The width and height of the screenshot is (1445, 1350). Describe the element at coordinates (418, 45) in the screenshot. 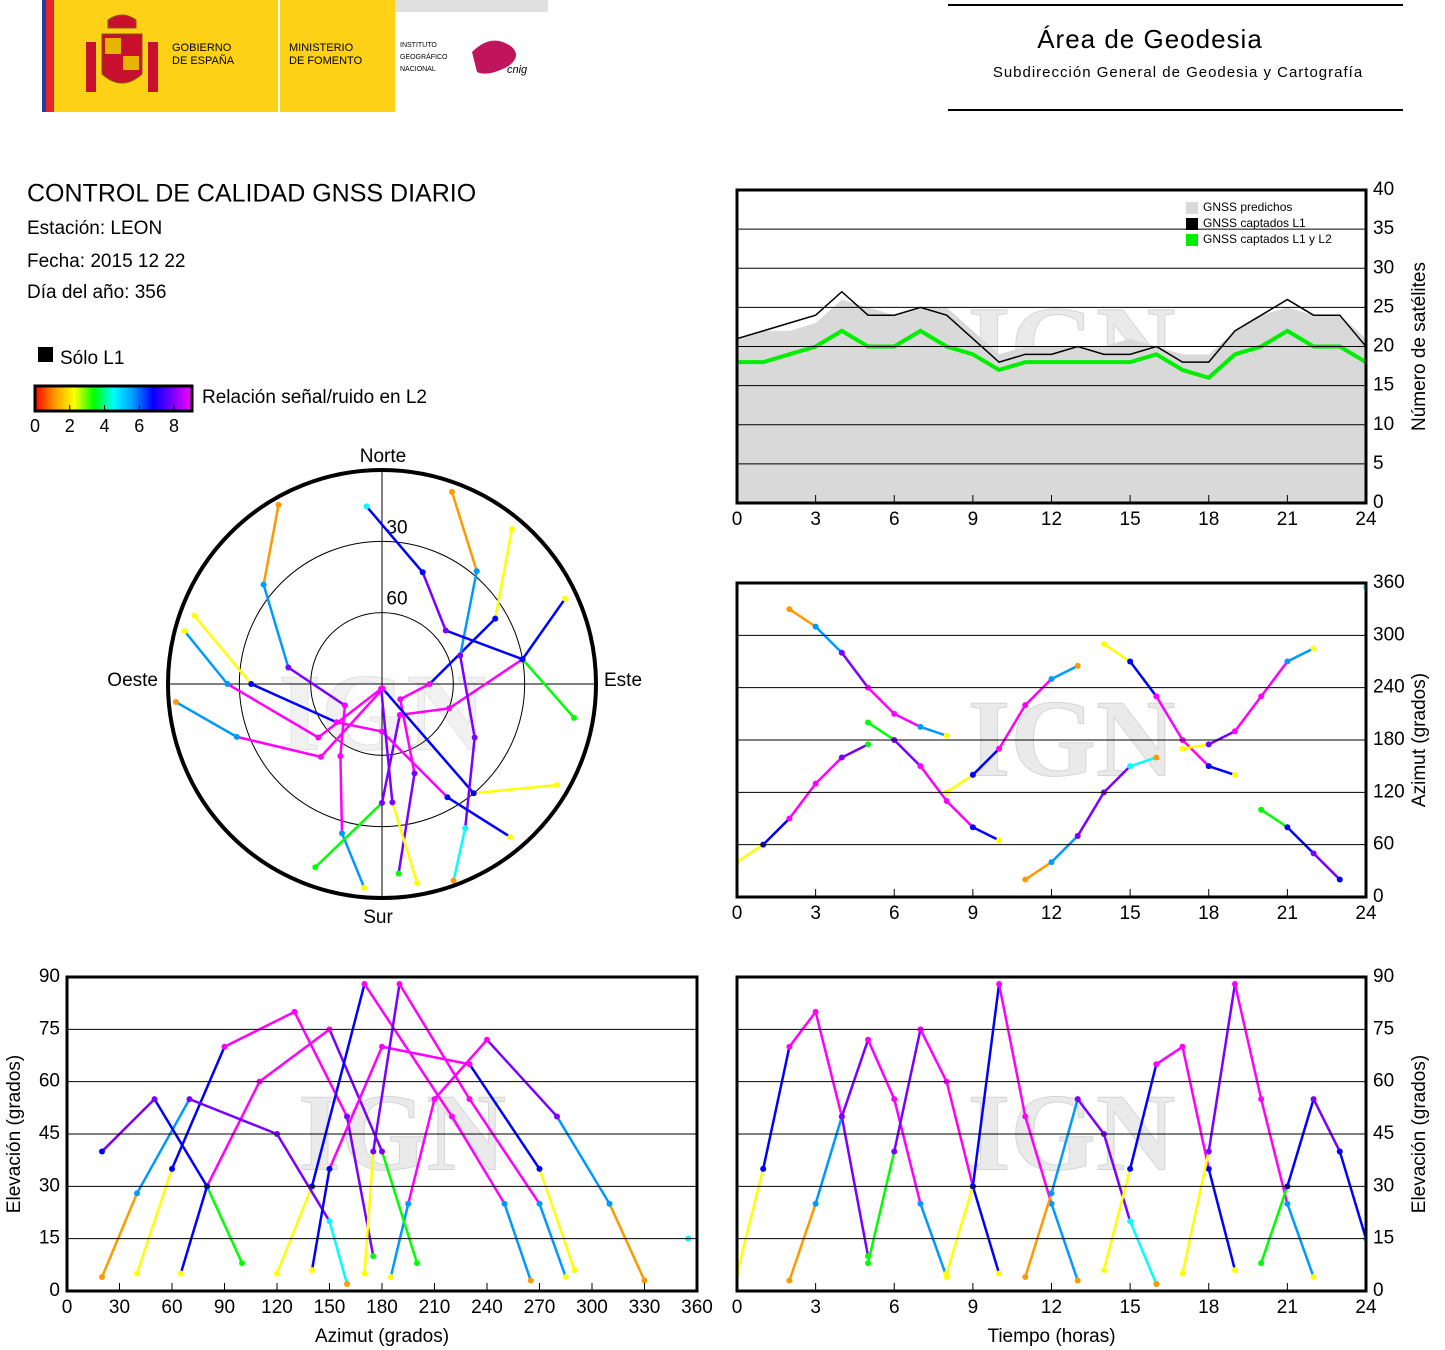

I see `instituto-text: INSTITUTO` at that location.